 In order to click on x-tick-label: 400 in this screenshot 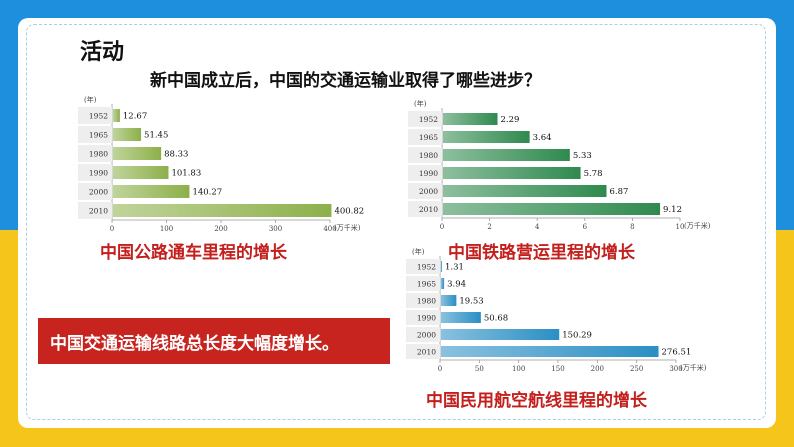, I will do `click(329, 229)`.